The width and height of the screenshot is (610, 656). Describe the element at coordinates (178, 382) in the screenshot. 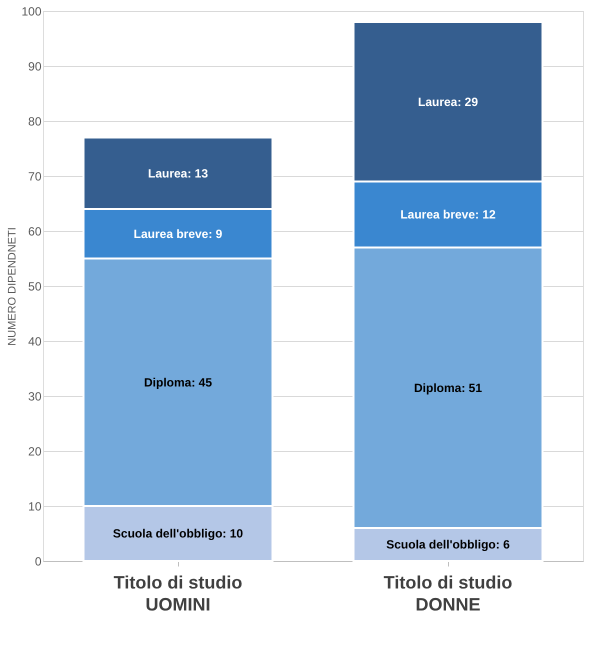

I see `data-label: Diploma: 45` at that location.